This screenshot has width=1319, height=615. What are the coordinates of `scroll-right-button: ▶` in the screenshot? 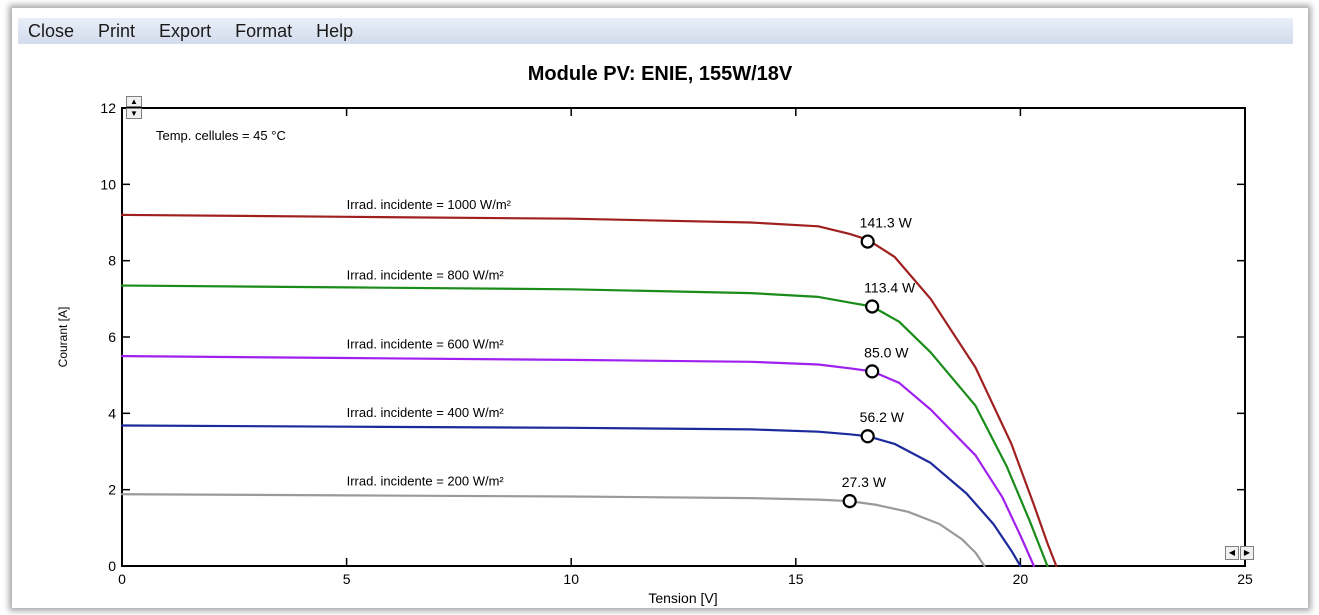 It's located at (1247, 553).